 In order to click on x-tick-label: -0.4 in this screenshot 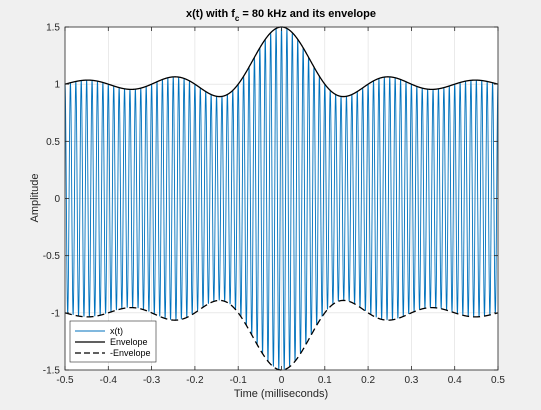, I will do `click(109, 380)`.